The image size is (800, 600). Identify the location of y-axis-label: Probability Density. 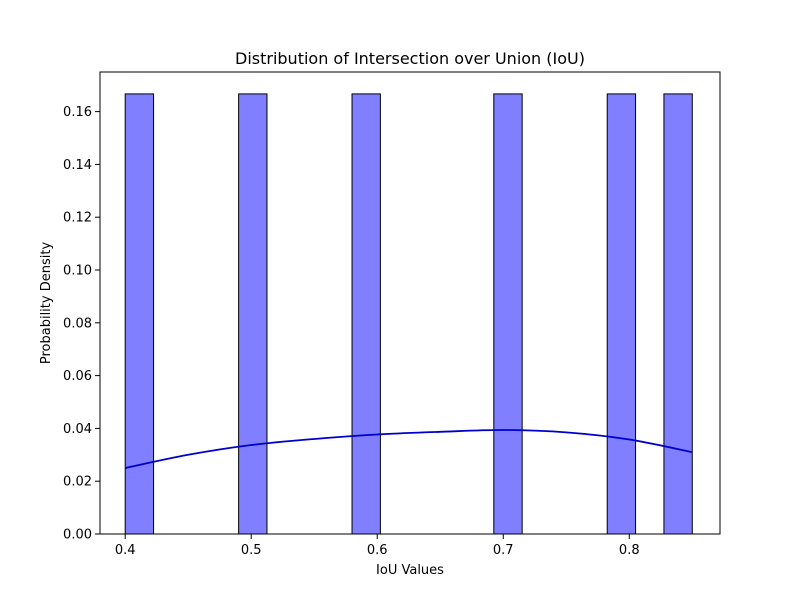
(46, 303).